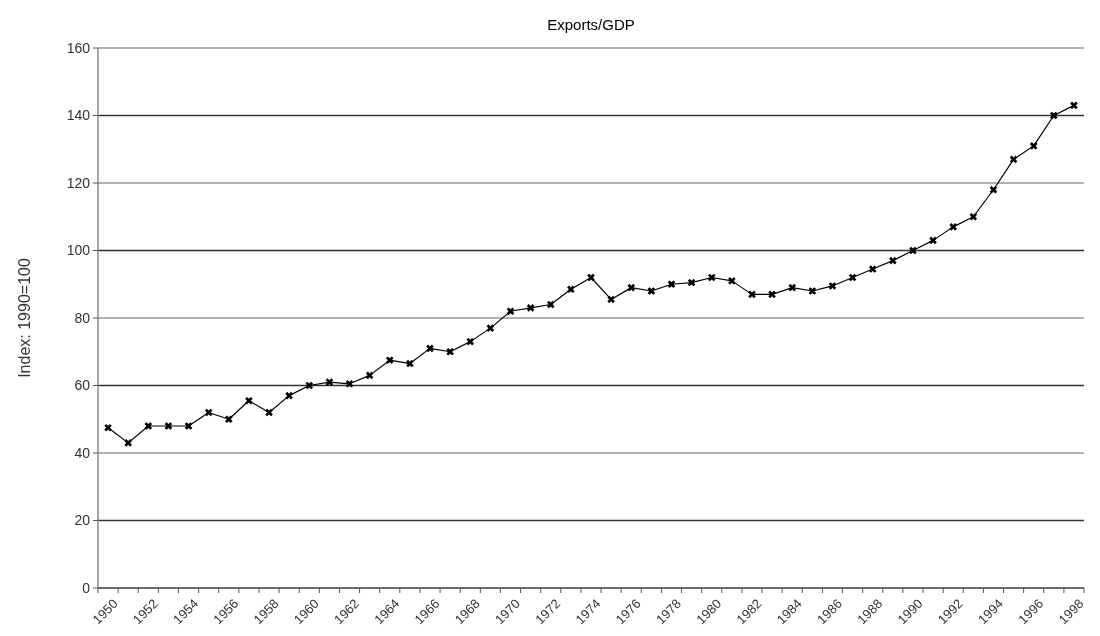 This screenshot has width=1100, height=636. Describe the element at coordinates (82, 452) in the screenshot. I see `y-tick-label: 40` at that location.